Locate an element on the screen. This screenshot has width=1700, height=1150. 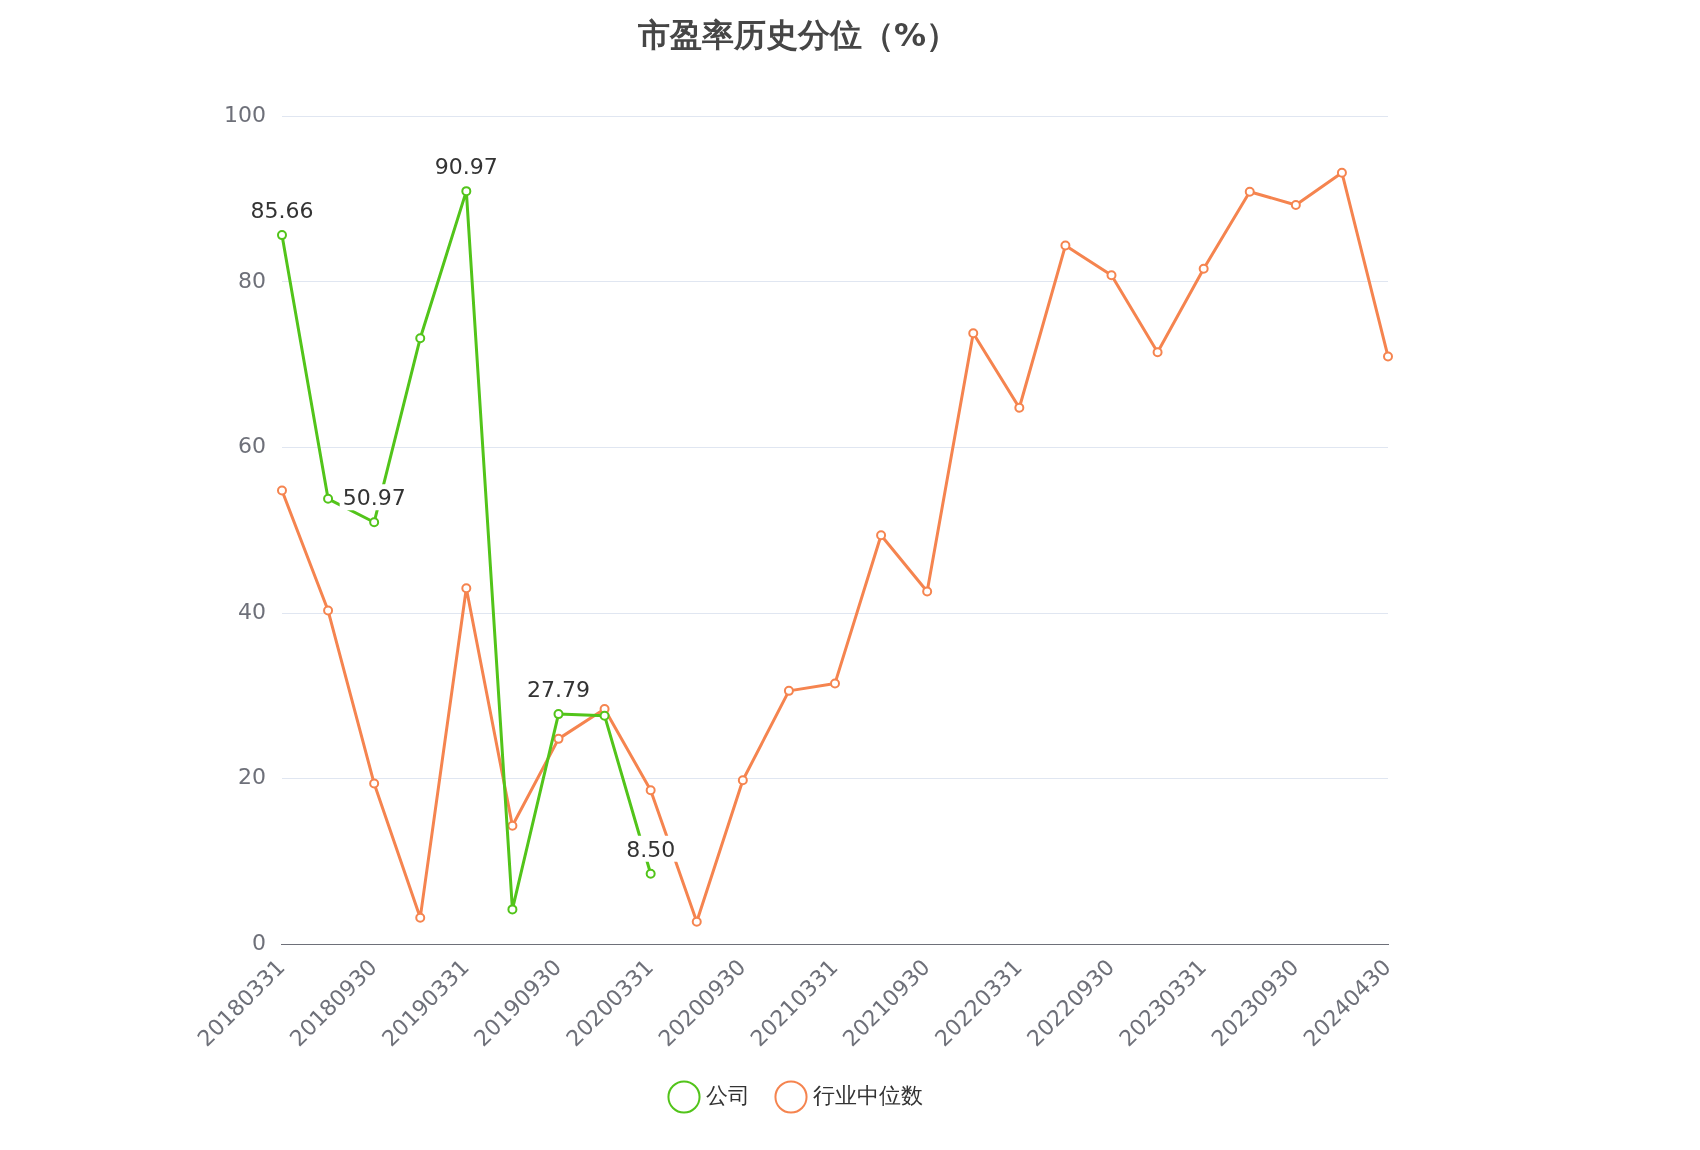
y-tick-label: 40 is located at coordinates (251, 611).